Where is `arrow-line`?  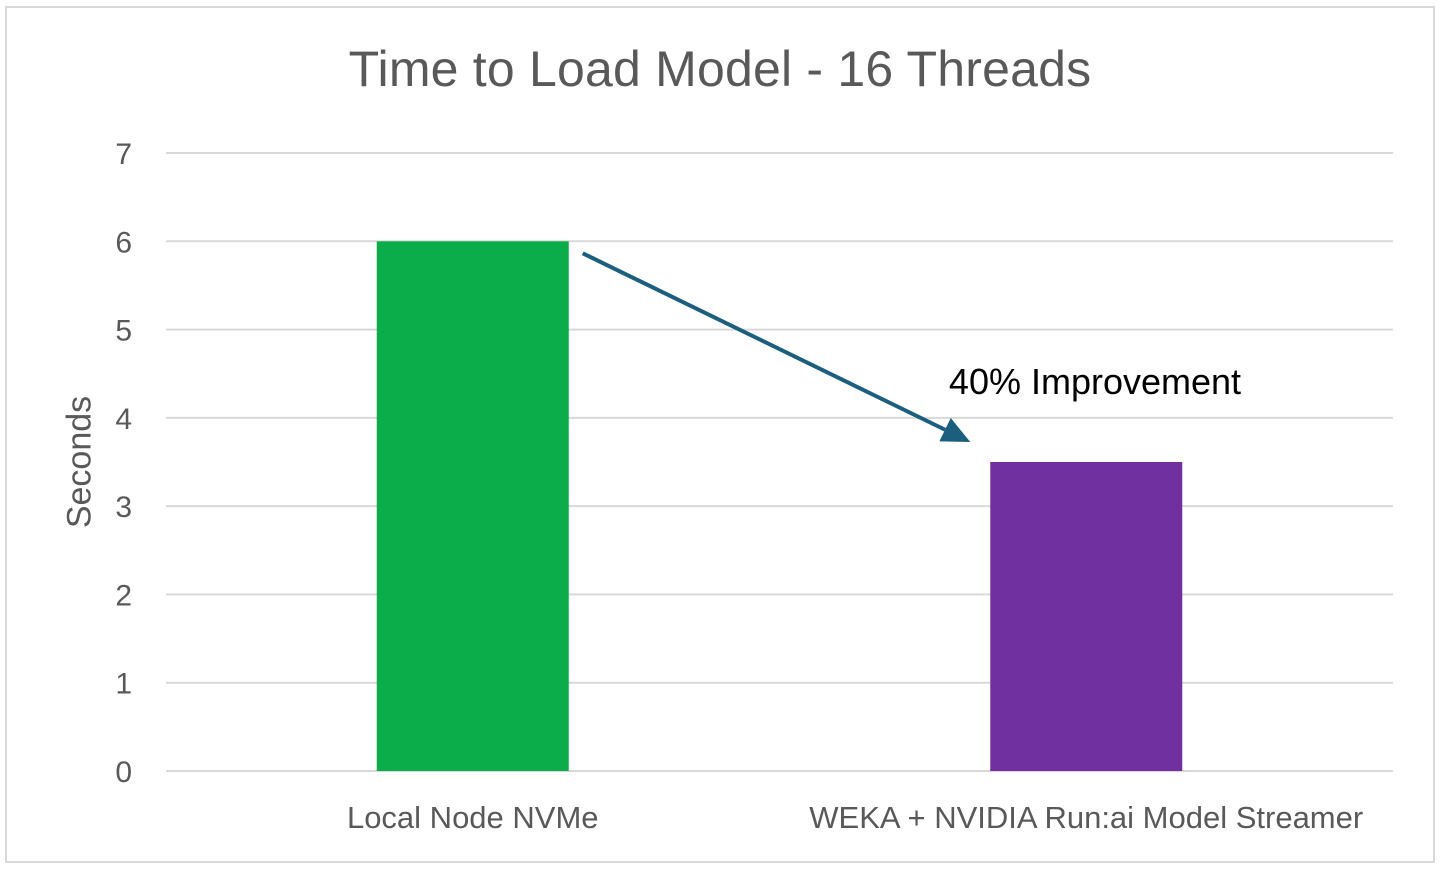 arrow-line is located at coordinates (763, 341).